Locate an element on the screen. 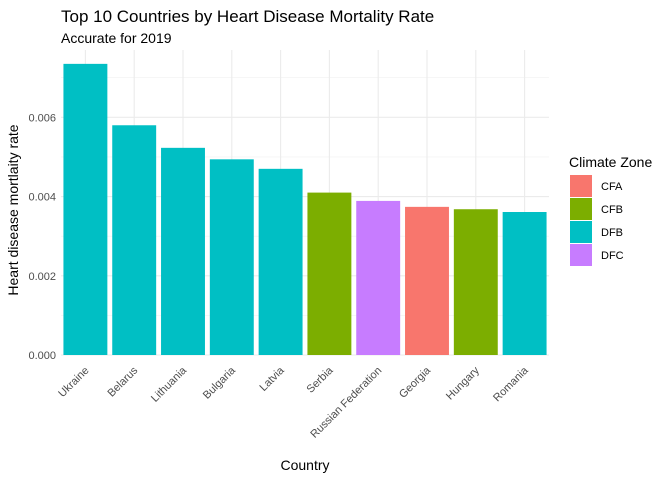 Image resolution: width=672 pixels, height=480 pixels. x-tick-label: Georgia is located at coordinates (415, 382).